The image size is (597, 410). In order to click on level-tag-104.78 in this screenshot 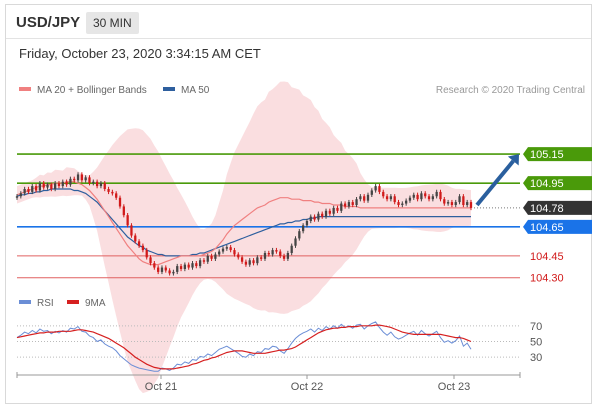, I will do `click(557, 207)`.